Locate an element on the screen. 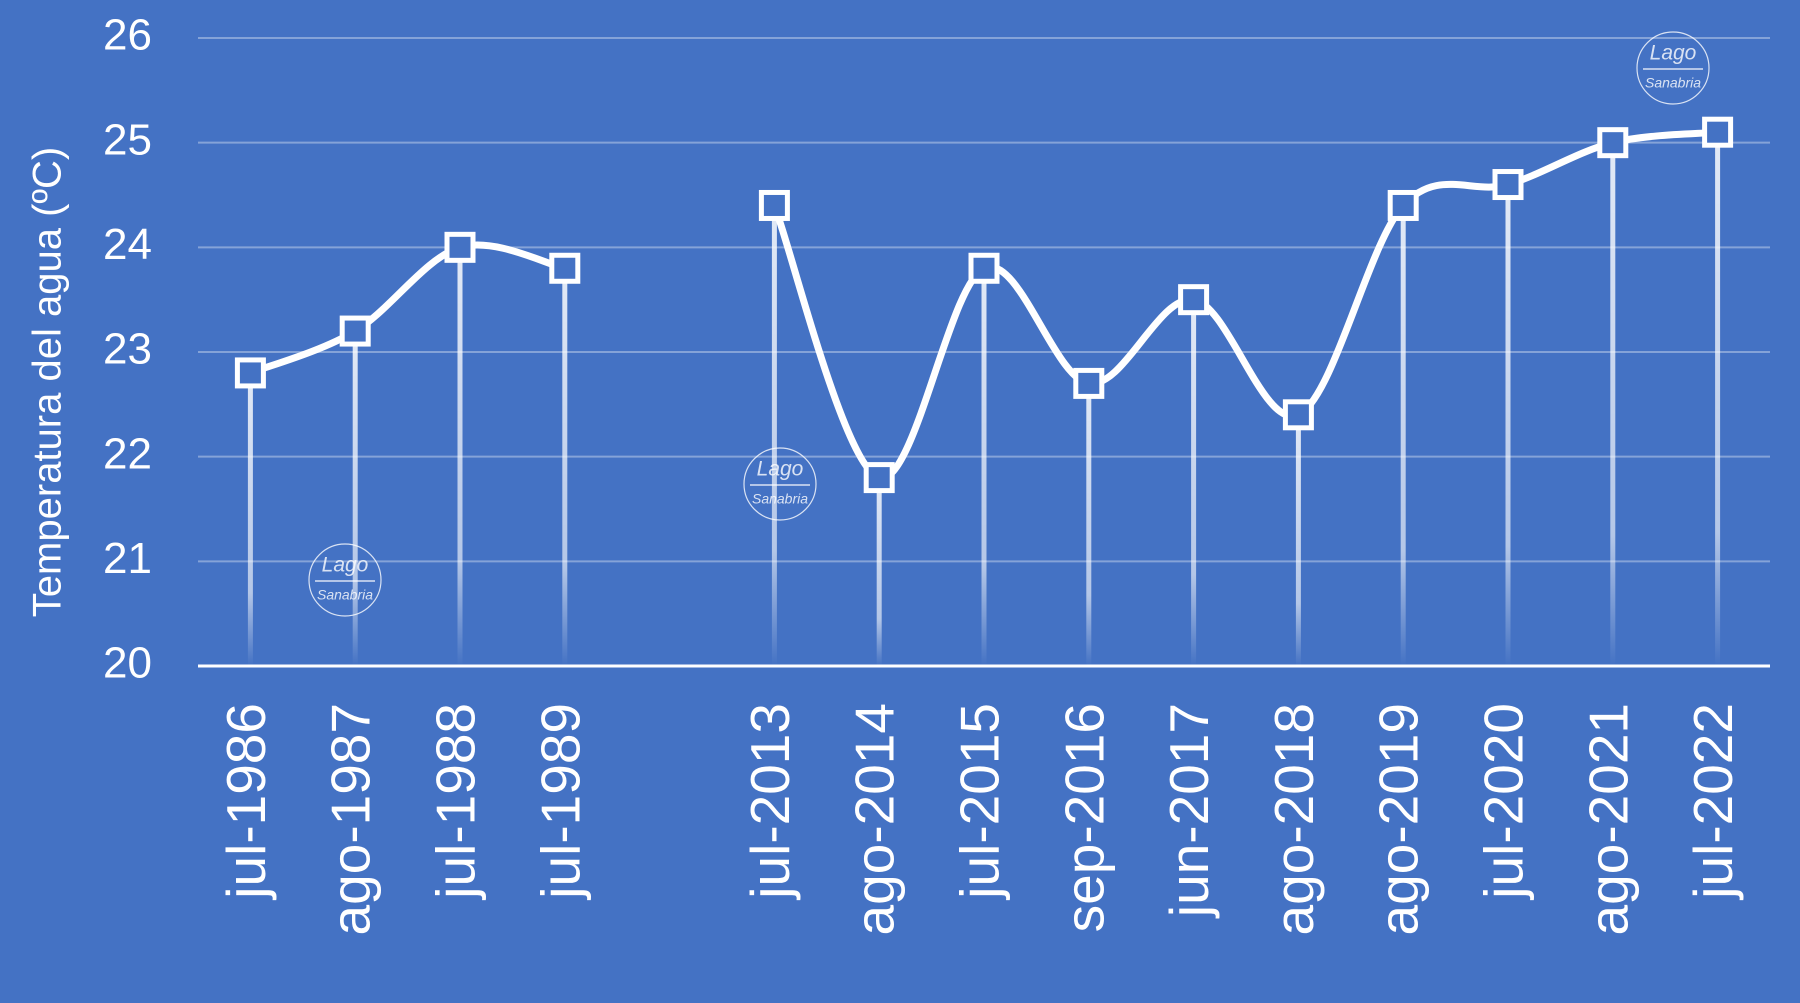 The height and width of the screenshot is (1003, 1800). x-tick-label: jul-2013 is located at coordinates (770, 802).